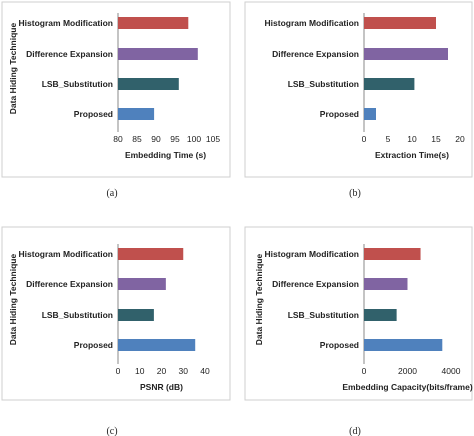  I want to click on x-tick-label: 30, so click(184, 371).